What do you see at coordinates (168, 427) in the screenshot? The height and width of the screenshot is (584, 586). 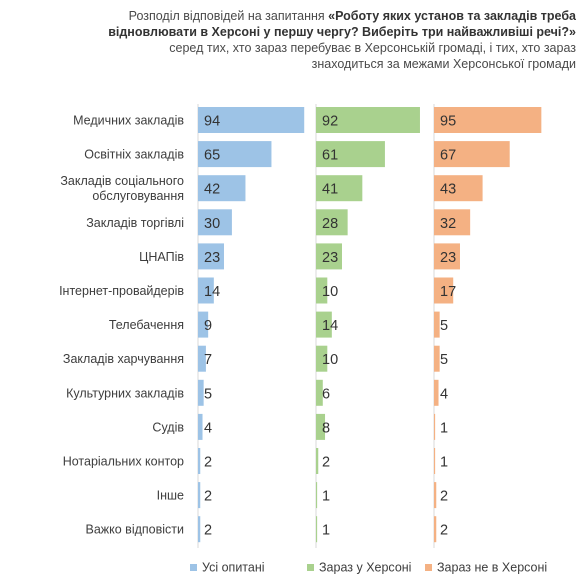 I see `category-label: Судів` at bounding box center [168, 427].